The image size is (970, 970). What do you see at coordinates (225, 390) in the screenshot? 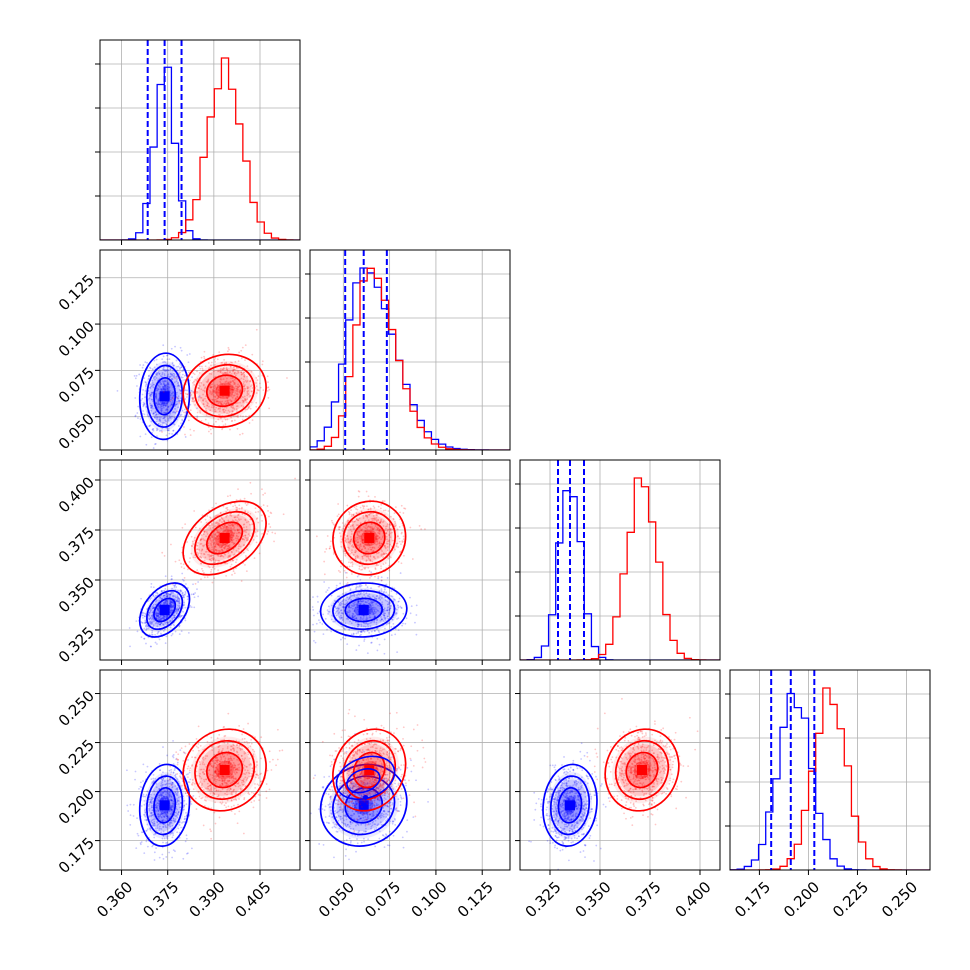
I see `contour-line` at bounding box center [225, 390].